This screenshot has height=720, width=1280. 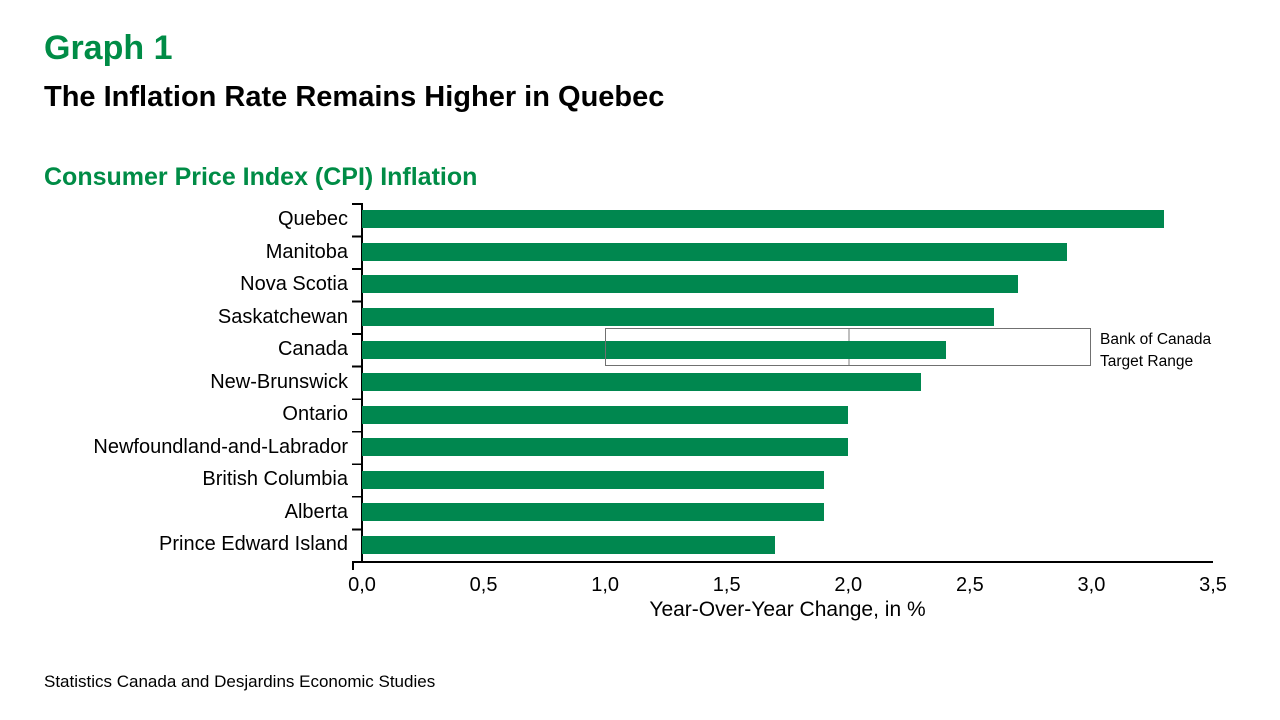 What do you see at coordinates (315, 414) in the screenshot?
I see `category-label-ontario: Ontario` at bounding box center [315, 414].